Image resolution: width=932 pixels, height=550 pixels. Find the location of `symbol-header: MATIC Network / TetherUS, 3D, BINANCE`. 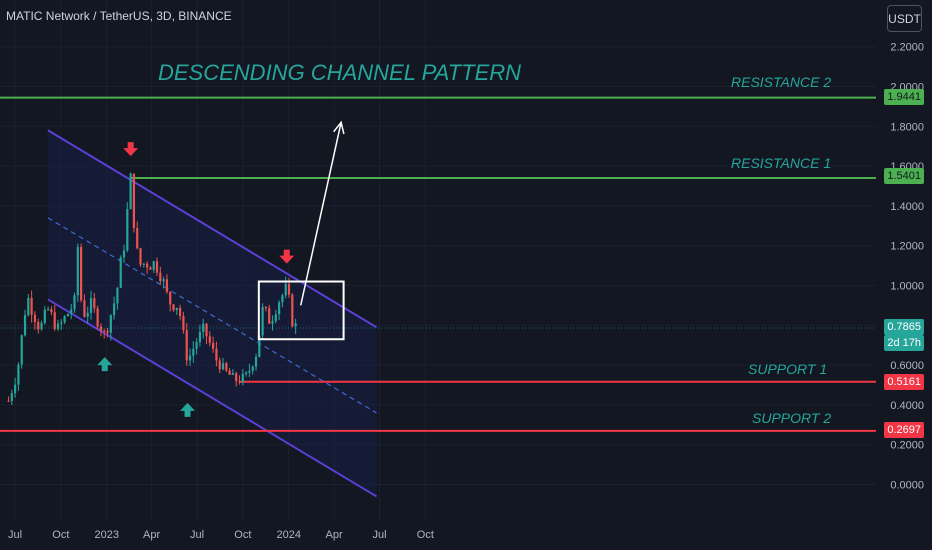

symbol-header: MATIC Network / TetherUS, 3D, BINANCE is located at coordinates (119, 16).